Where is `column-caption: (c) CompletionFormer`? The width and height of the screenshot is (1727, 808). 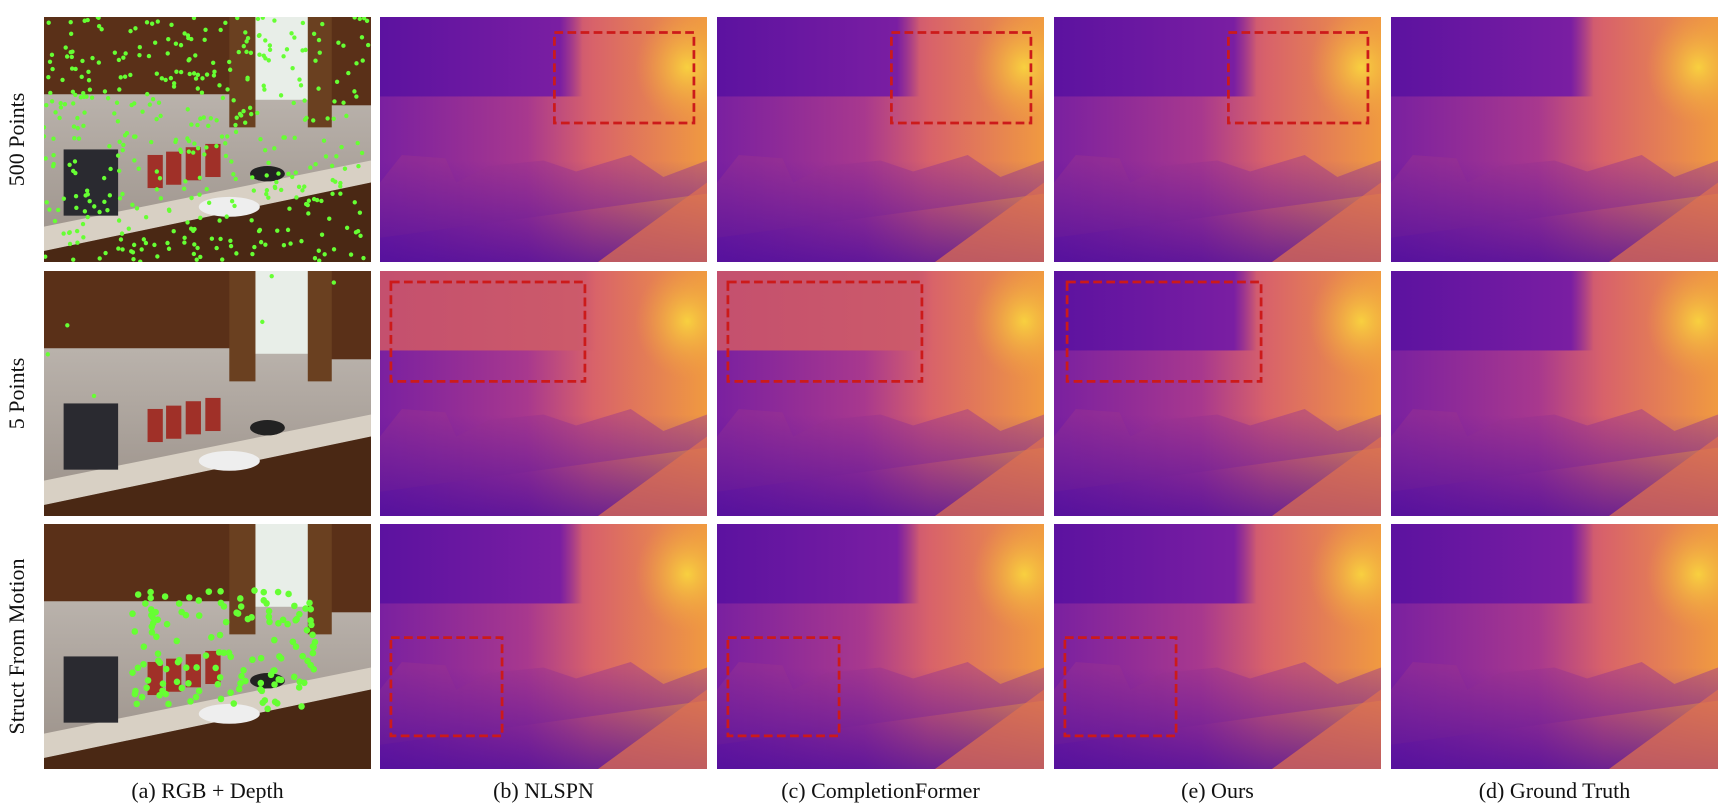
column-caption: (c) CompletionFormer is located at coordinates (880, 790).